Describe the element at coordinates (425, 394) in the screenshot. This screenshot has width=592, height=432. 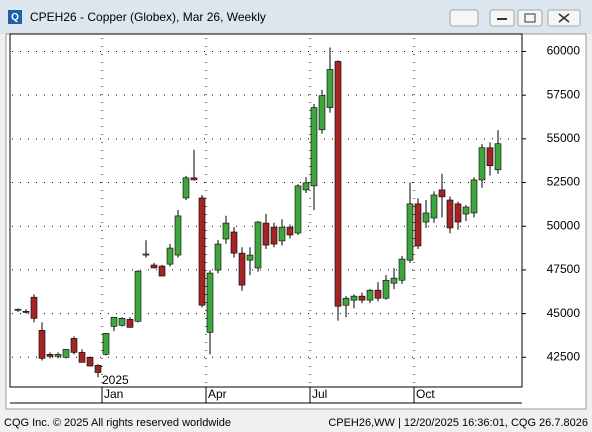
I see `x-tick-label: Oct` at that location.